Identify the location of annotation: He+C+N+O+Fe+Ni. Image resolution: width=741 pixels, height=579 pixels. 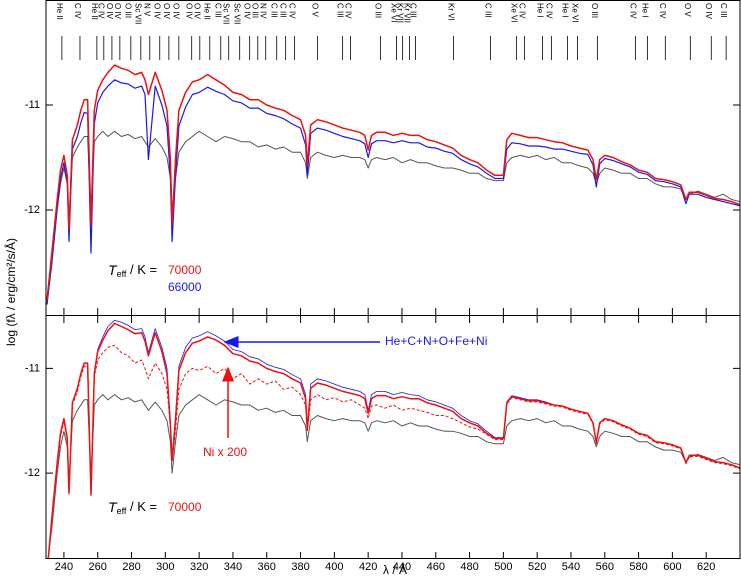
(436, 341).